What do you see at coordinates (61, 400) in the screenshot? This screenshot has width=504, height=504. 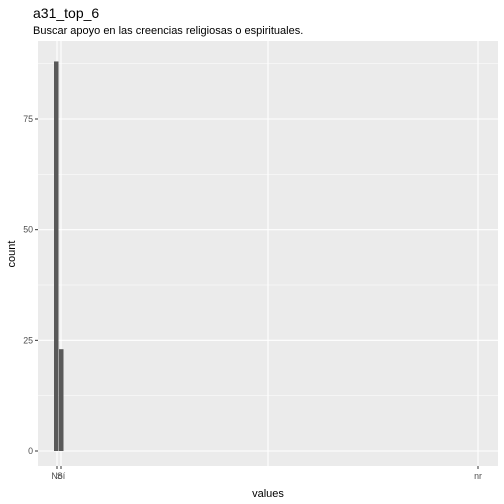 I see `bar-si` at bounding box center [61, 400].